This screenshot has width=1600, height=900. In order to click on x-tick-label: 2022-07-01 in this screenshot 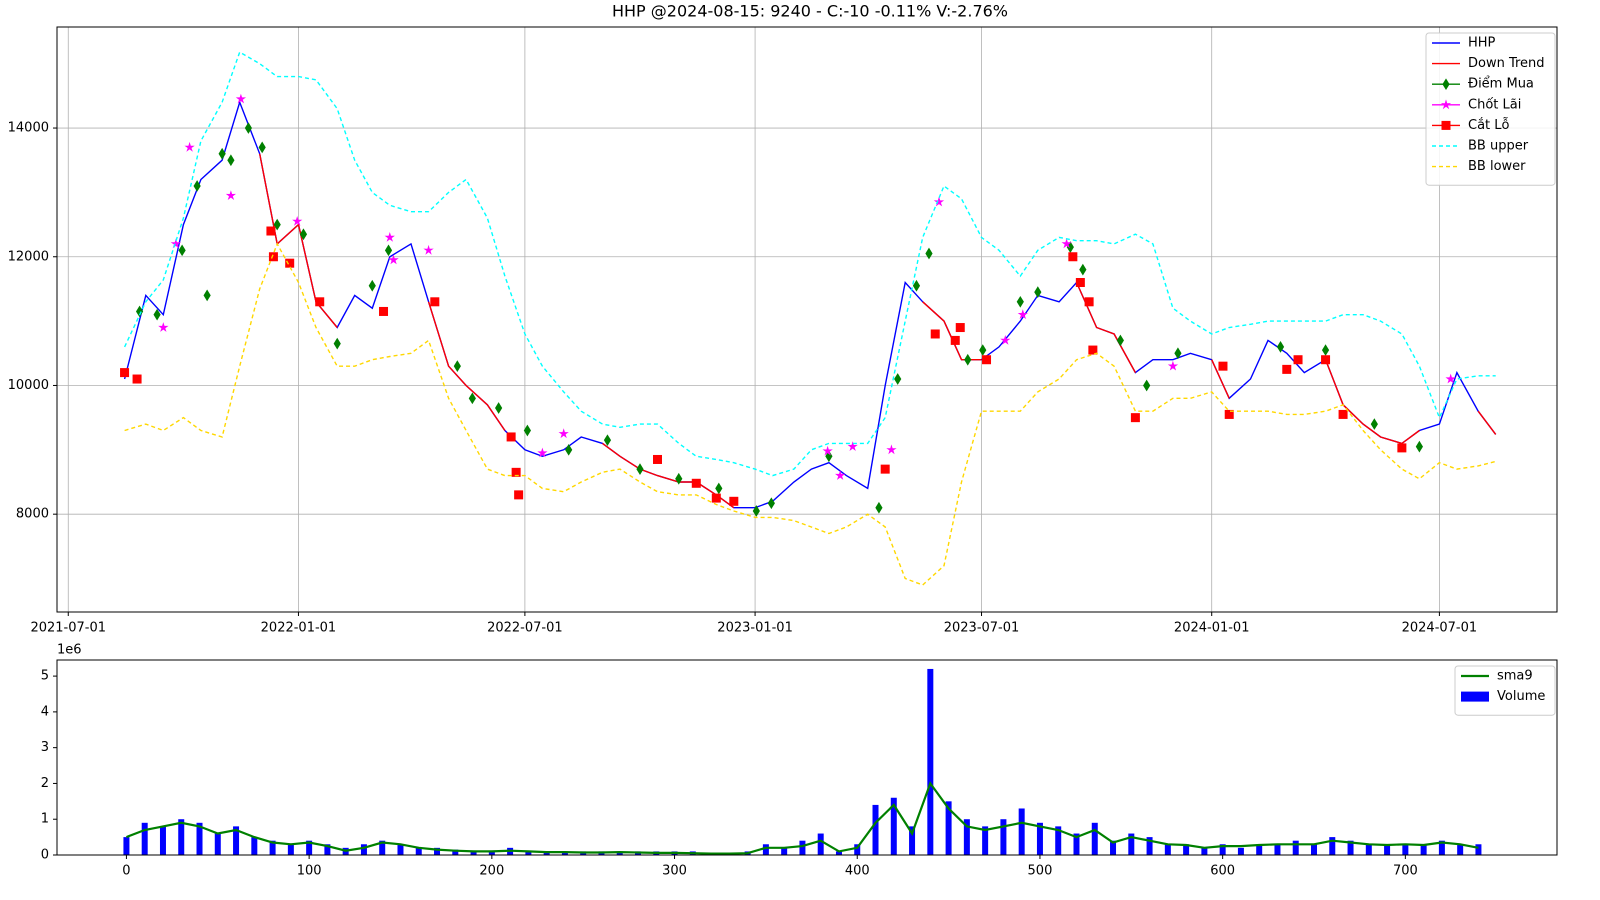, I will do `click(525, 628)`.